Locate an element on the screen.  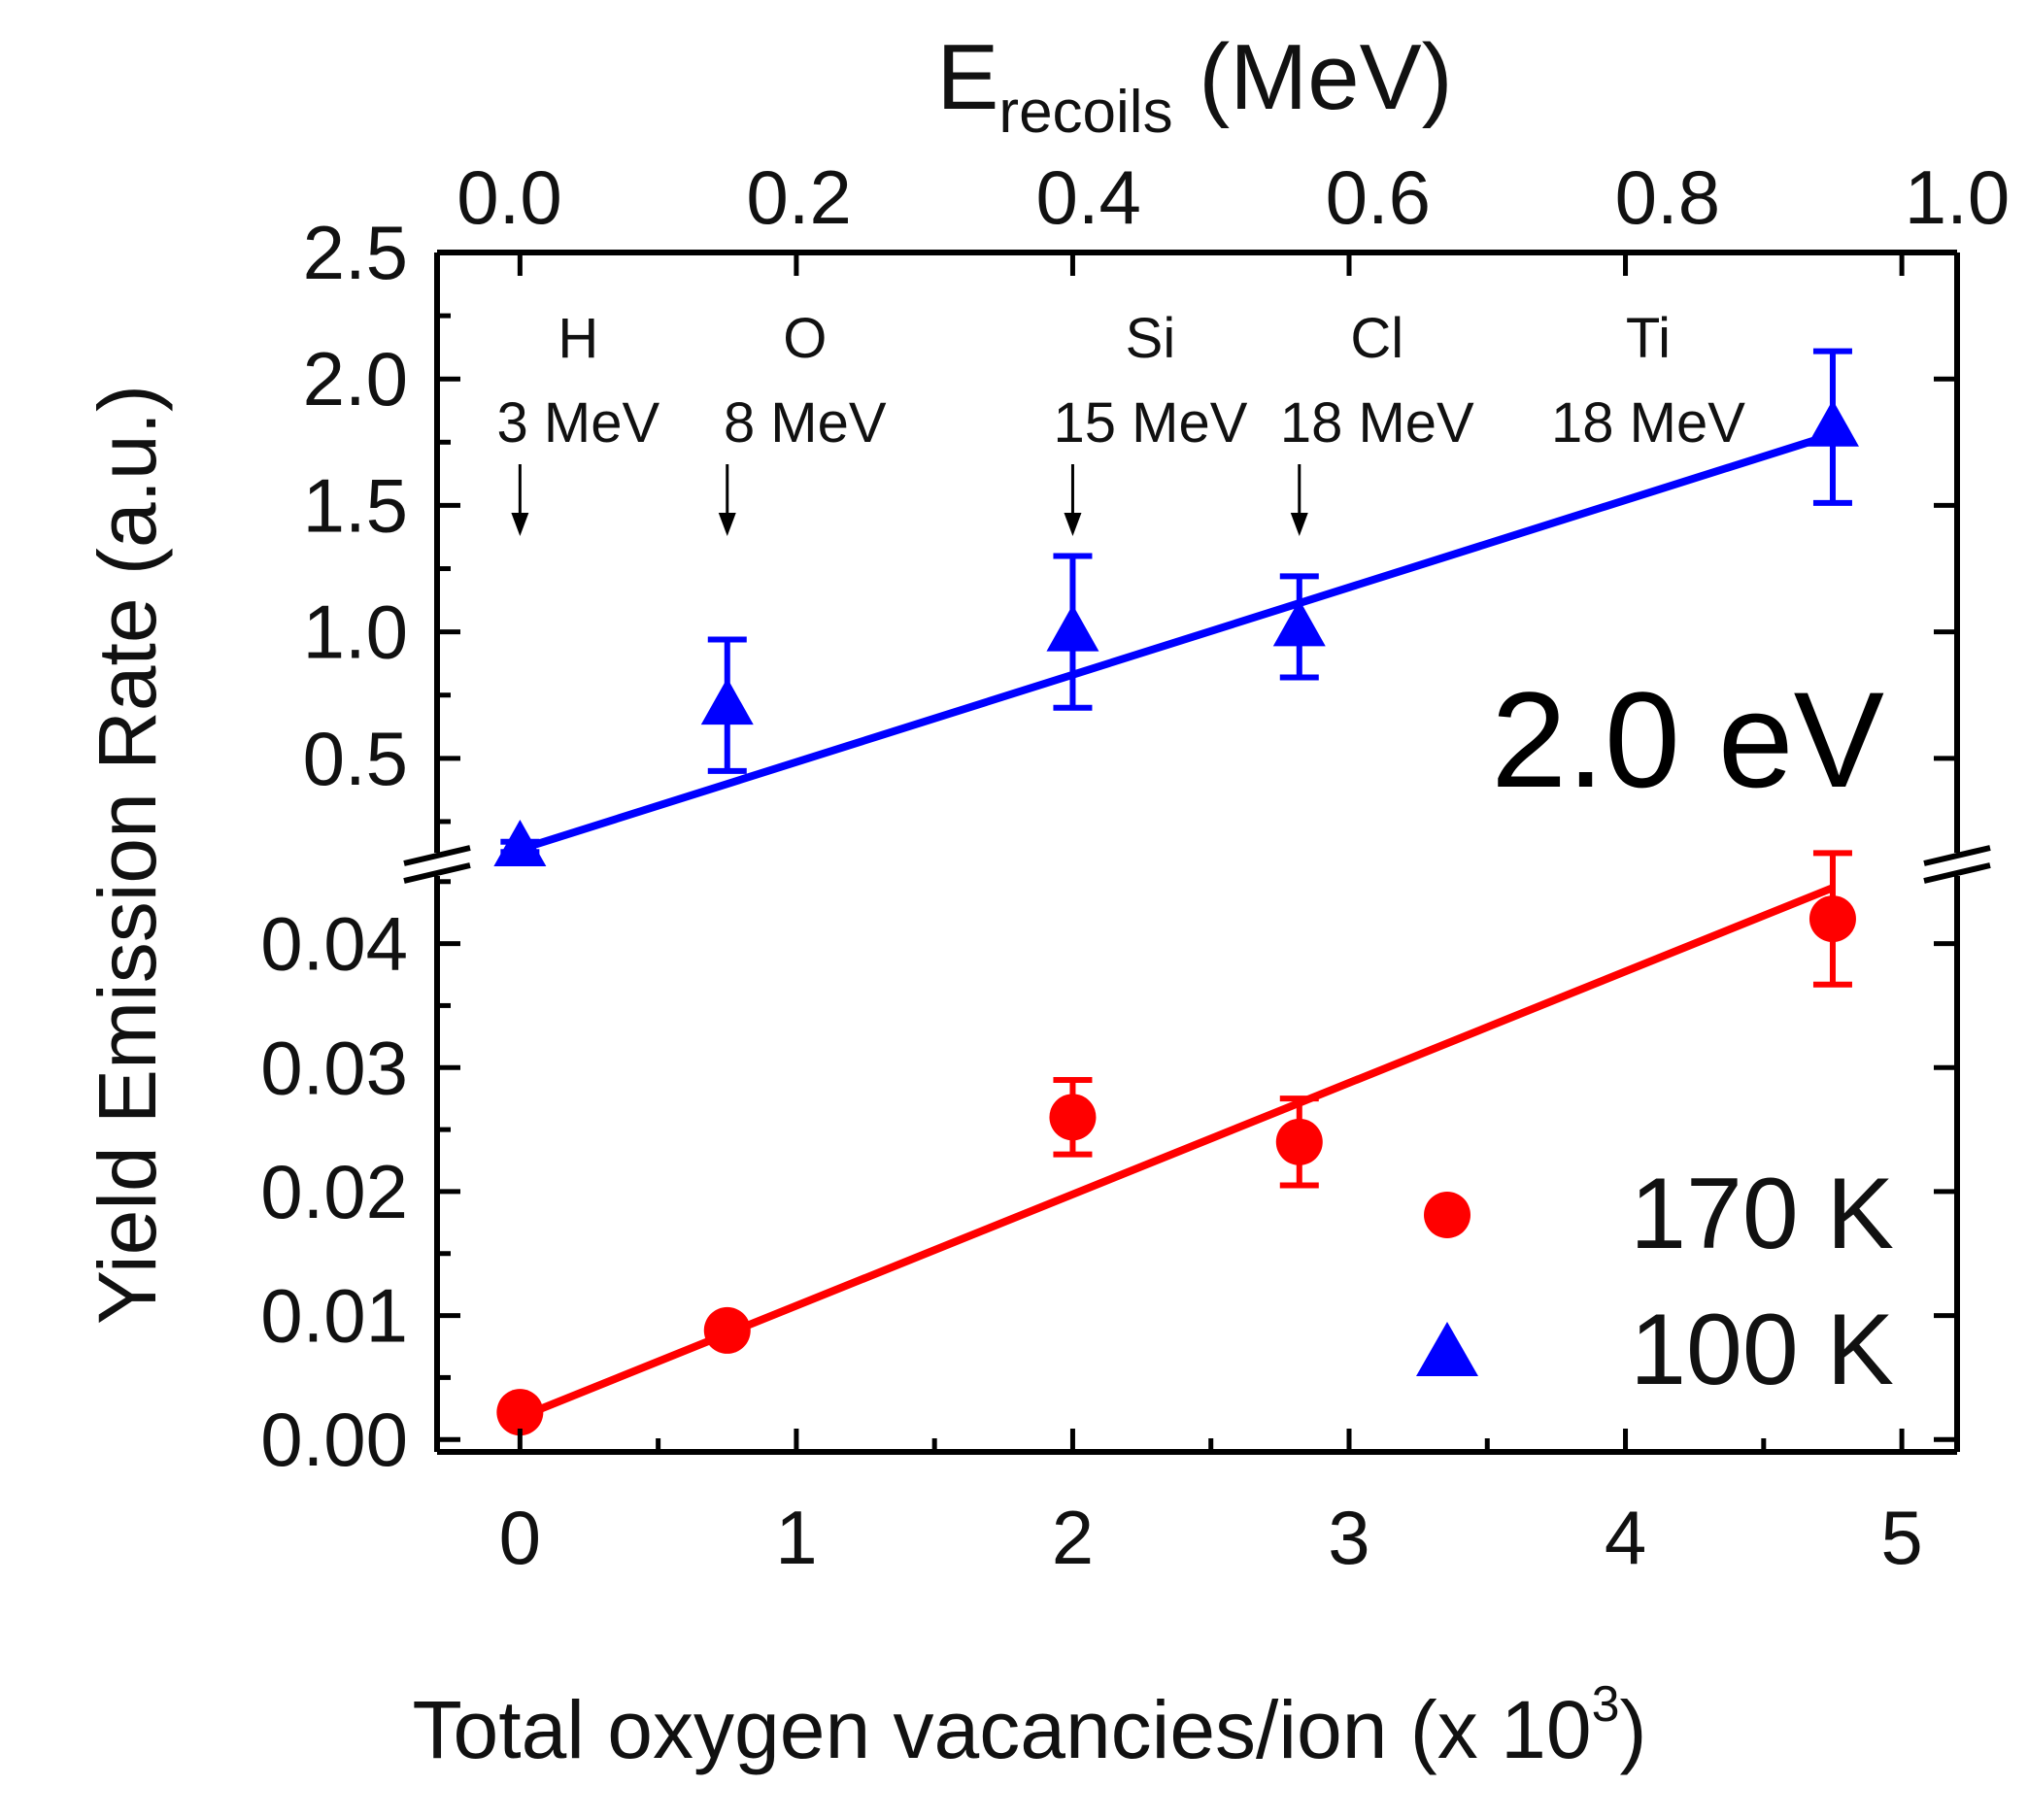
top-tick-label: 0.6 is located at coordinates (1378, 197).